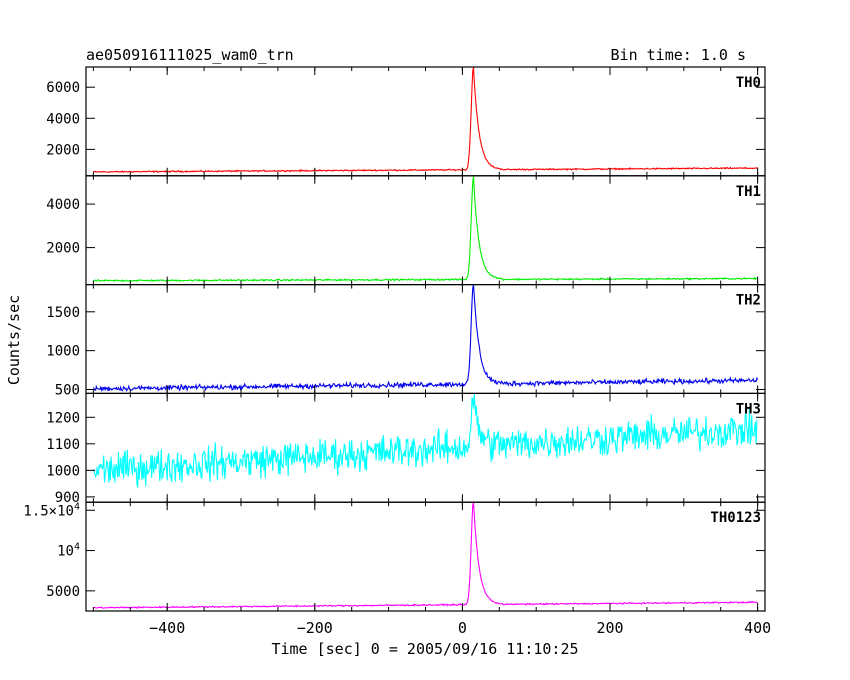  I want to click on series-line-th3, so click(425, 440).